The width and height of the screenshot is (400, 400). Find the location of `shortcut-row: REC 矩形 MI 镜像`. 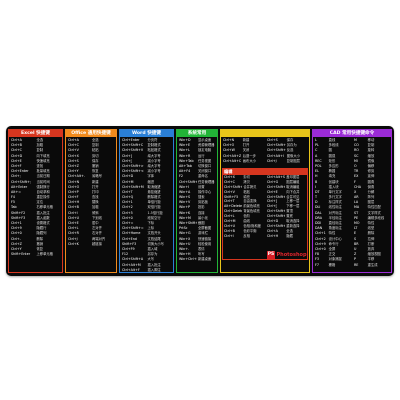

shortcut-row: REC 矩形 MI 镜像 is located at coordinates (352, 161).